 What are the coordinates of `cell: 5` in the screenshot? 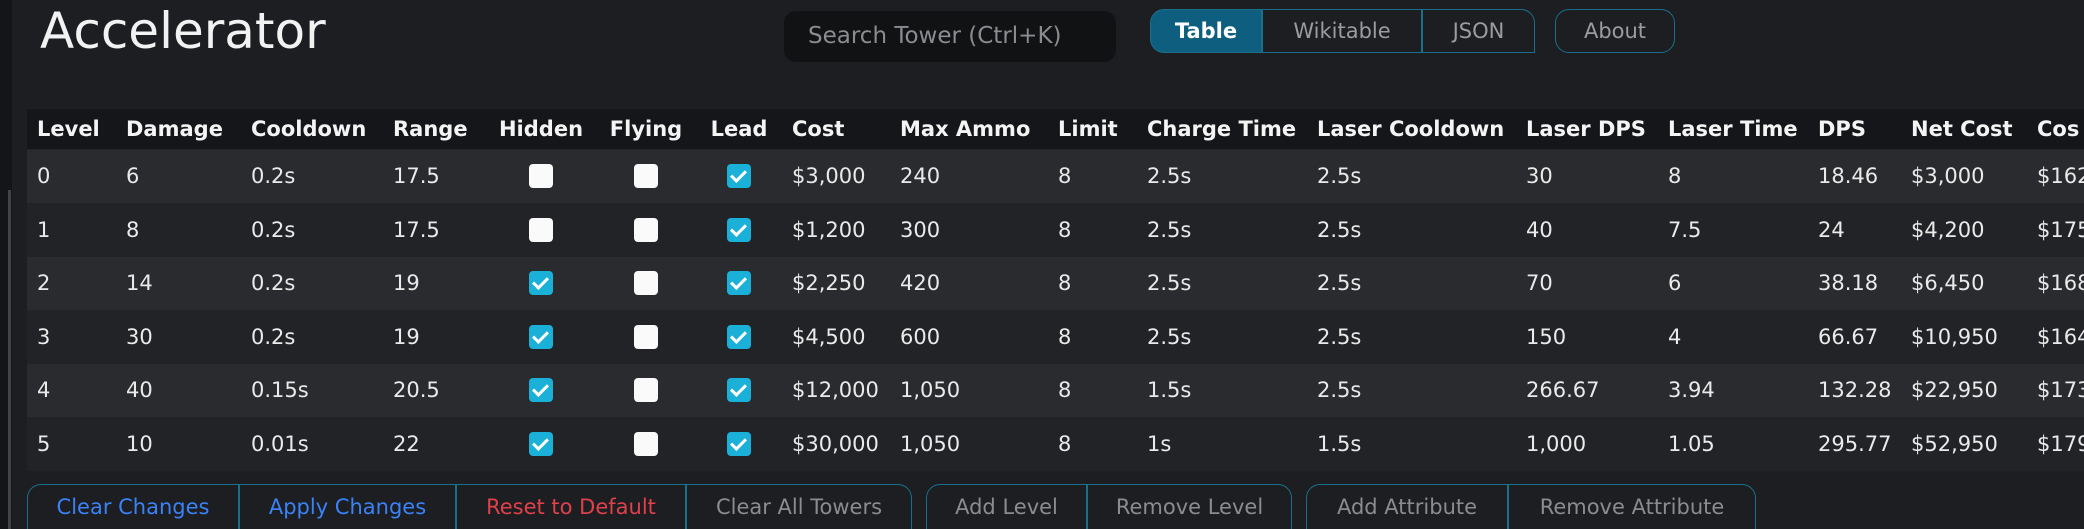 It's located at (44, 443).